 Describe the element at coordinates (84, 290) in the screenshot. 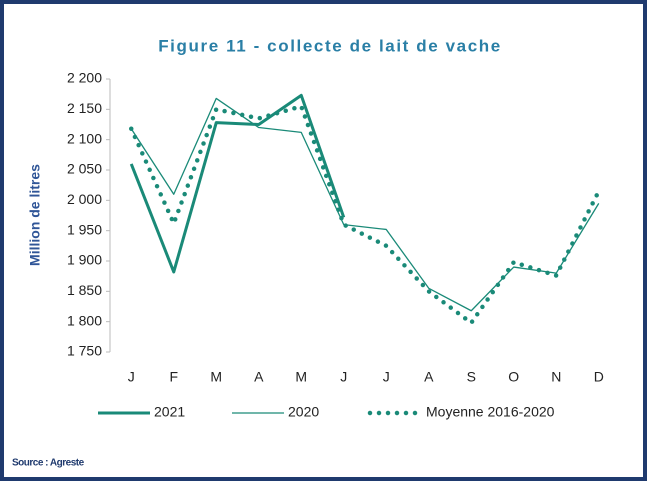

I see `y-tick-label: 1 850` at that location.